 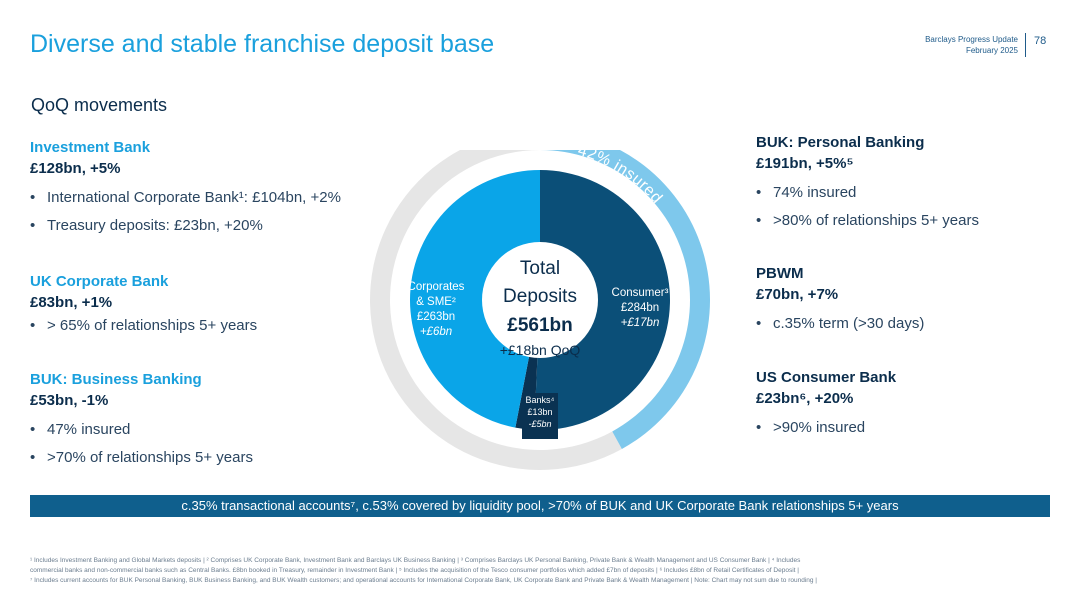 What do you see at coordinates (90, 147) in the screenshot?
I see `segment-heading: Investment Bank` at bounding box center [90, 147].